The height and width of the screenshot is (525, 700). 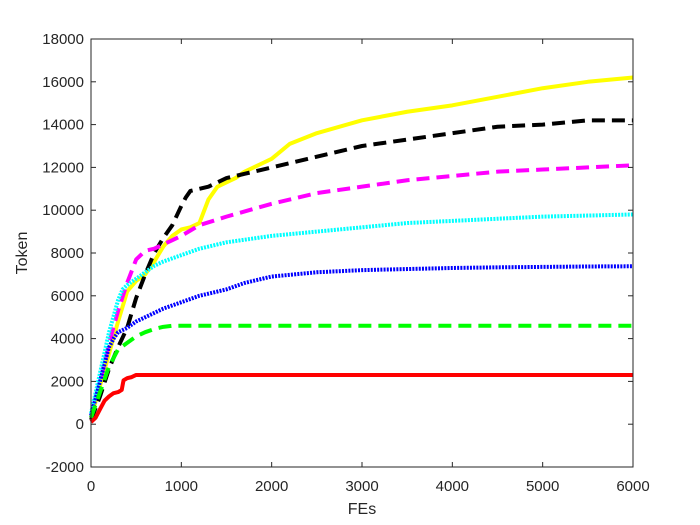 I want to click on y-tick-label: 18000, so click(x=63, y=39).